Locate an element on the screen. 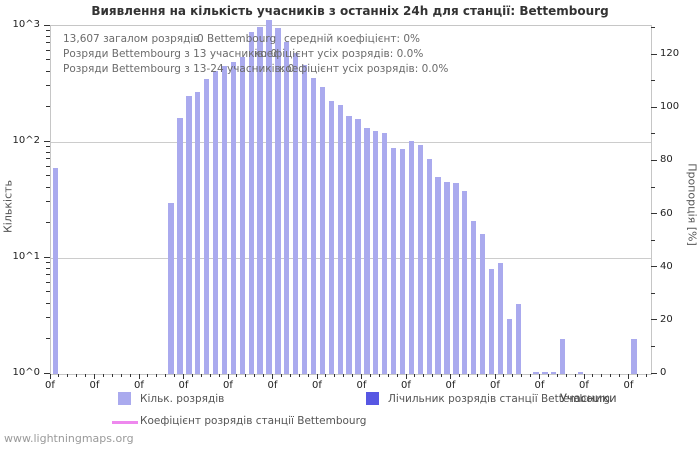 This screenshot has height=450, width=700. legend-label-station-counter: Лічильник розрядів станції Bettembourg is located at coordinates (499, 399).